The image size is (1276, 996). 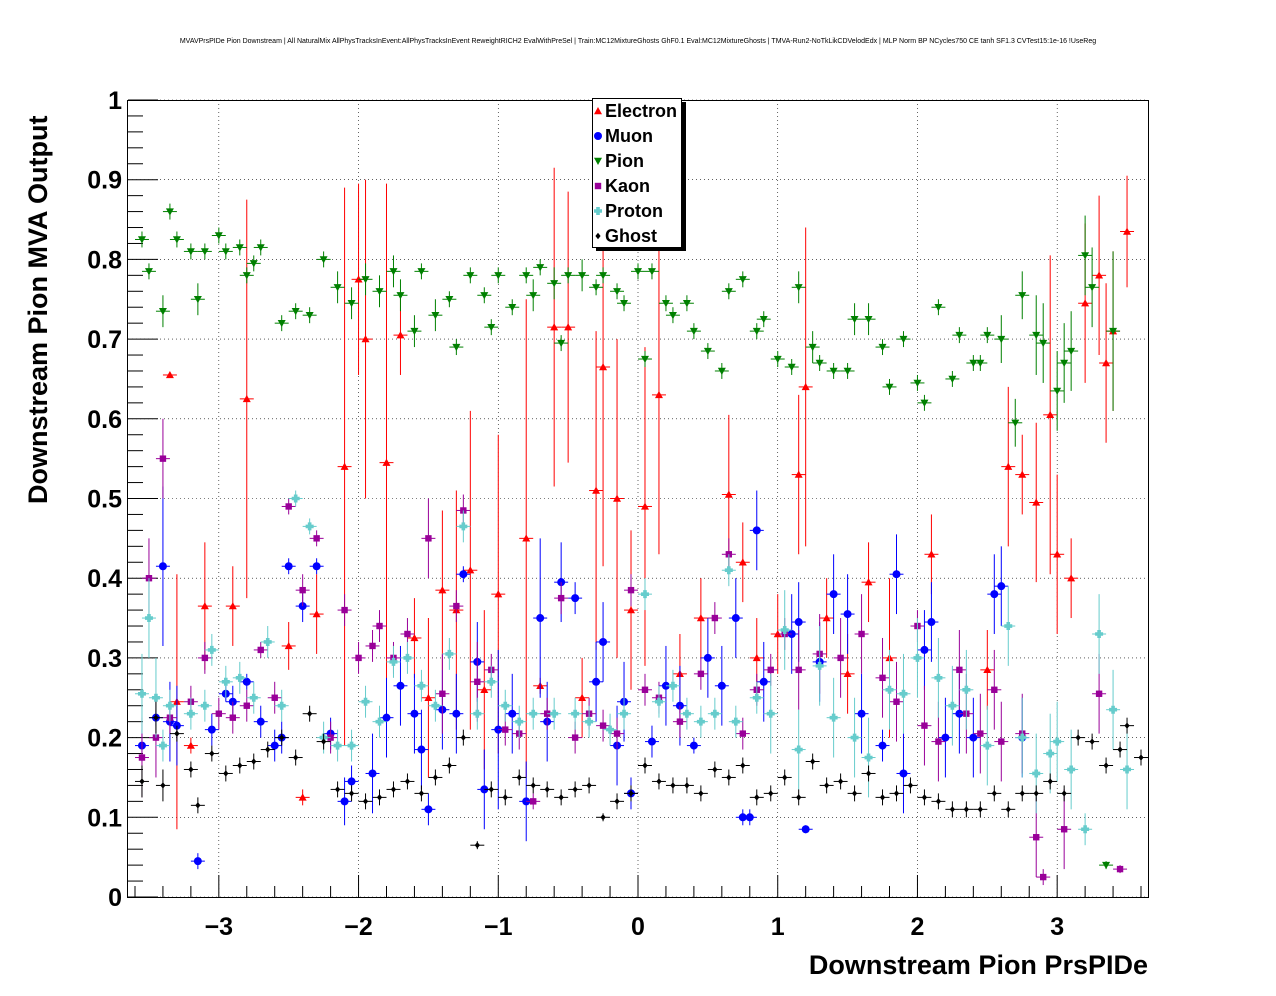 What do you see at coordinates (104, 739) in the screenshot?
I see `y-tick-label: 0.2` at bounding box center [104, 739].